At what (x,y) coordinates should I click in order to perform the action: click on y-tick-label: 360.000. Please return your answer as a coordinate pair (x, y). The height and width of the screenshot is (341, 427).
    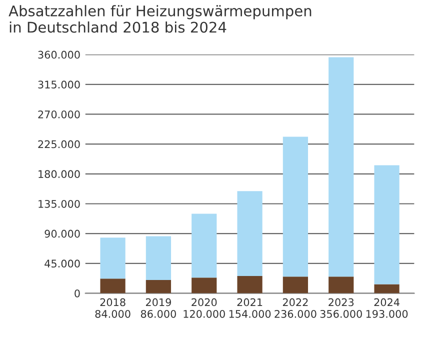
    Looking at the image, I should click on (59, 54).